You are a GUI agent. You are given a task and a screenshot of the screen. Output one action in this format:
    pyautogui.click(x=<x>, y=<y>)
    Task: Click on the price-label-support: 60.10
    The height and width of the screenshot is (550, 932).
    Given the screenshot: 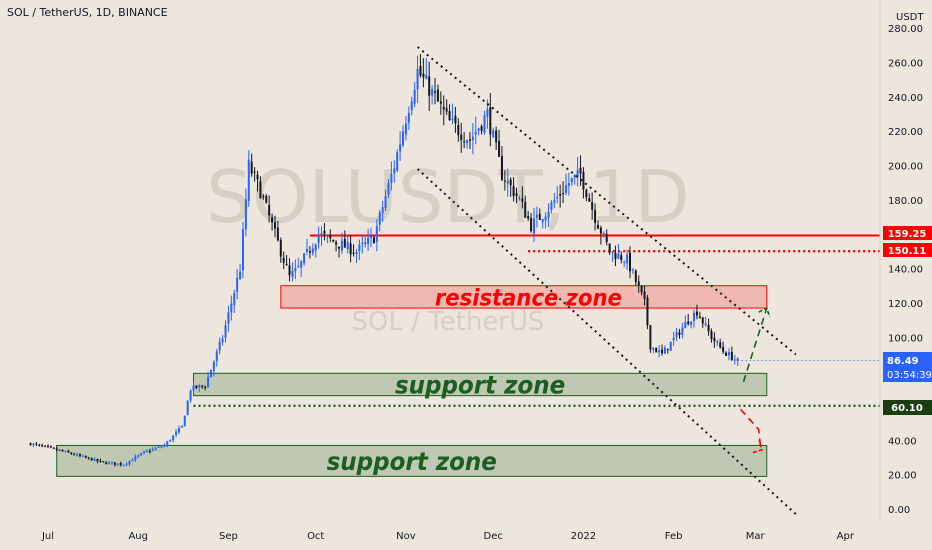 What is the action you would take?
    pyautogui.click(x=907, y=407)
    